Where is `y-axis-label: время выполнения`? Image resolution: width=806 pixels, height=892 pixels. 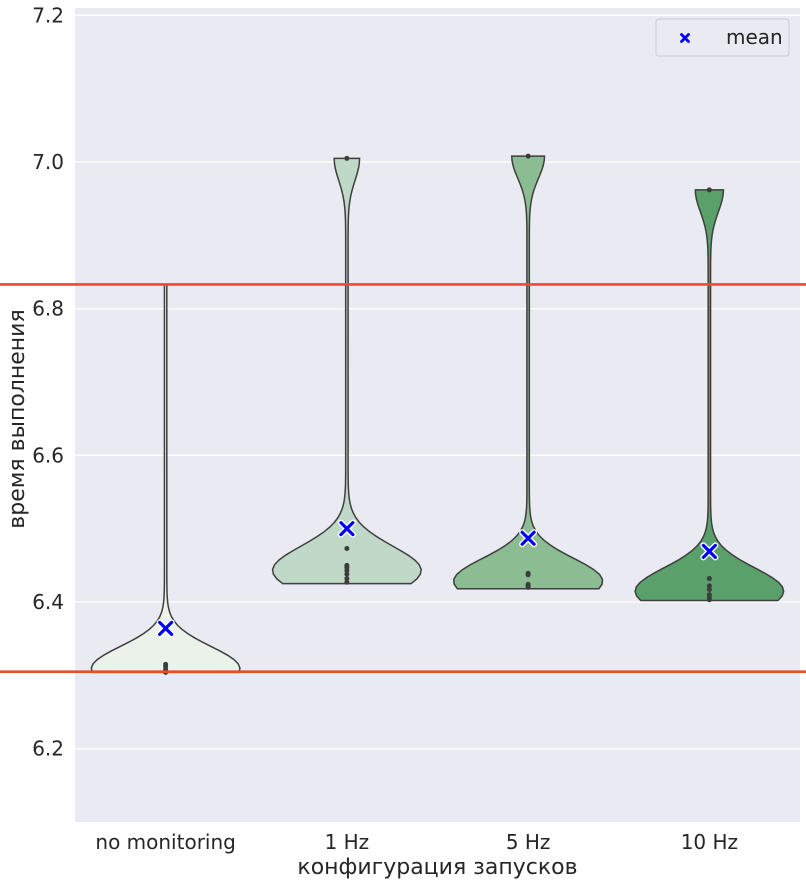 y-axis-label: время выполнения is located at coordinates (17, 418).